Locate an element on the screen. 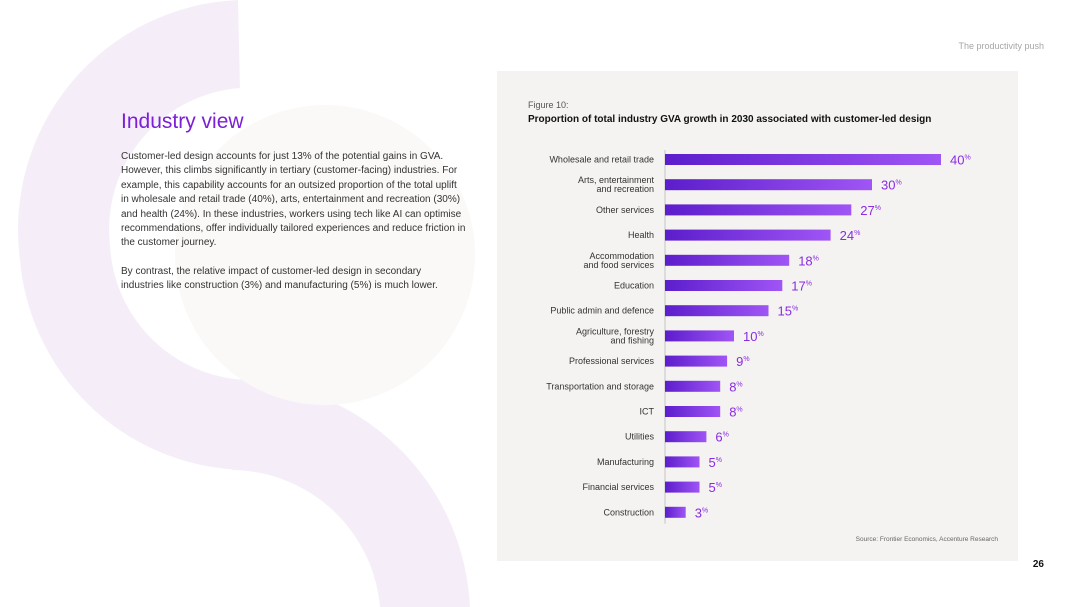 This screenshot has height=607, width=1080. category-label: Agriculture, forestry and fishing is located at coordinates (615, 335).